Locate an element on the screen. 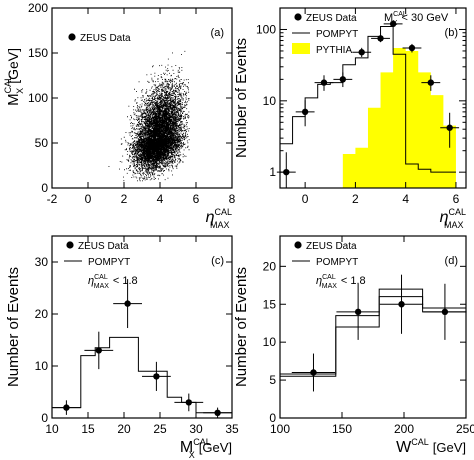  x-tick-label: 15 is located at coordinates (88, 429).